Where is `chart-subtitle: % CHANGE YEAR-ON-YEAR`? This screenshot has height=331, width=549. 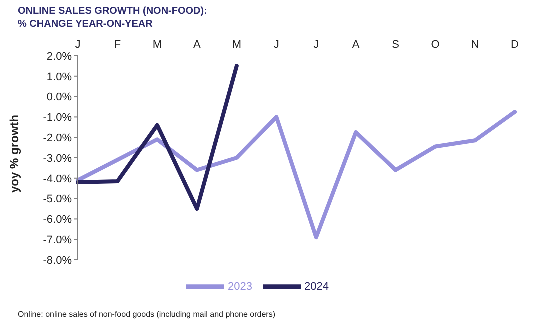 chart-subtitle: % CHANGE YEAR-ON-YEAR is located at coordinates (86, 24).